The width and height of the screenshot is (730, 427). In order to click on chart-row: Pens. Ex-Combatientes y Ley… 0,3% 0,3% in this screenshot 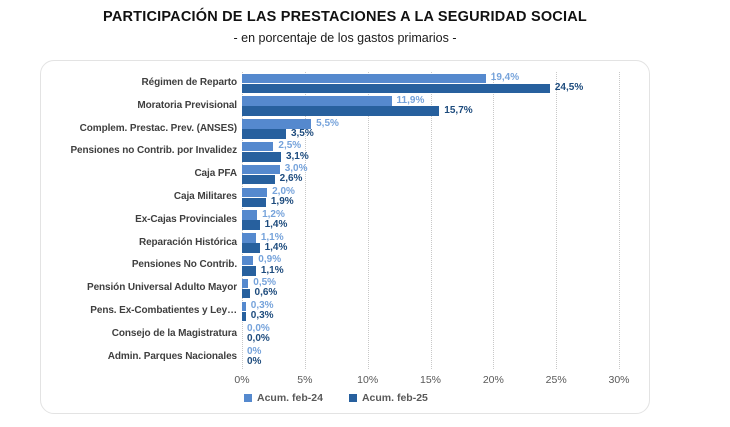, I will do `click(345, 311)`.